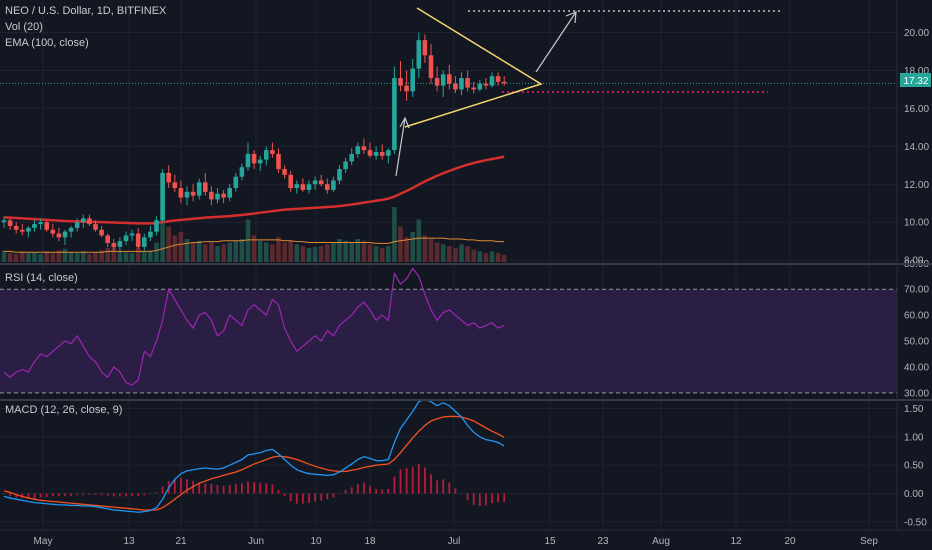 The image size is (932, 550). Describe the element at coordinates (916, 223) in the screenshot. I see `price-axis-label: 10.00` at that location.